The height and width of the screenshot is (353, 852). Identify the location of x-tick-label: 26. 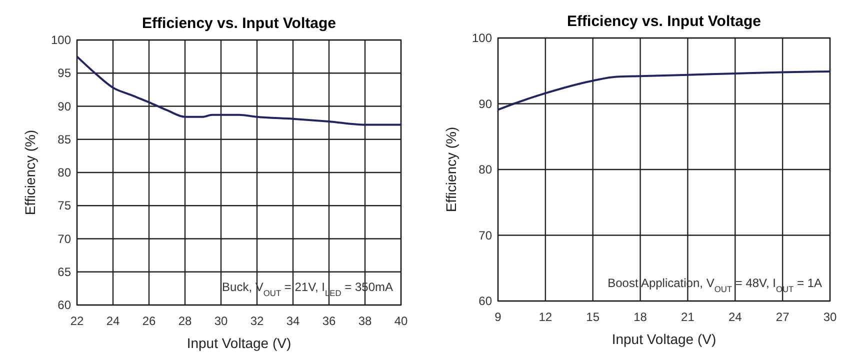
(149, 321).